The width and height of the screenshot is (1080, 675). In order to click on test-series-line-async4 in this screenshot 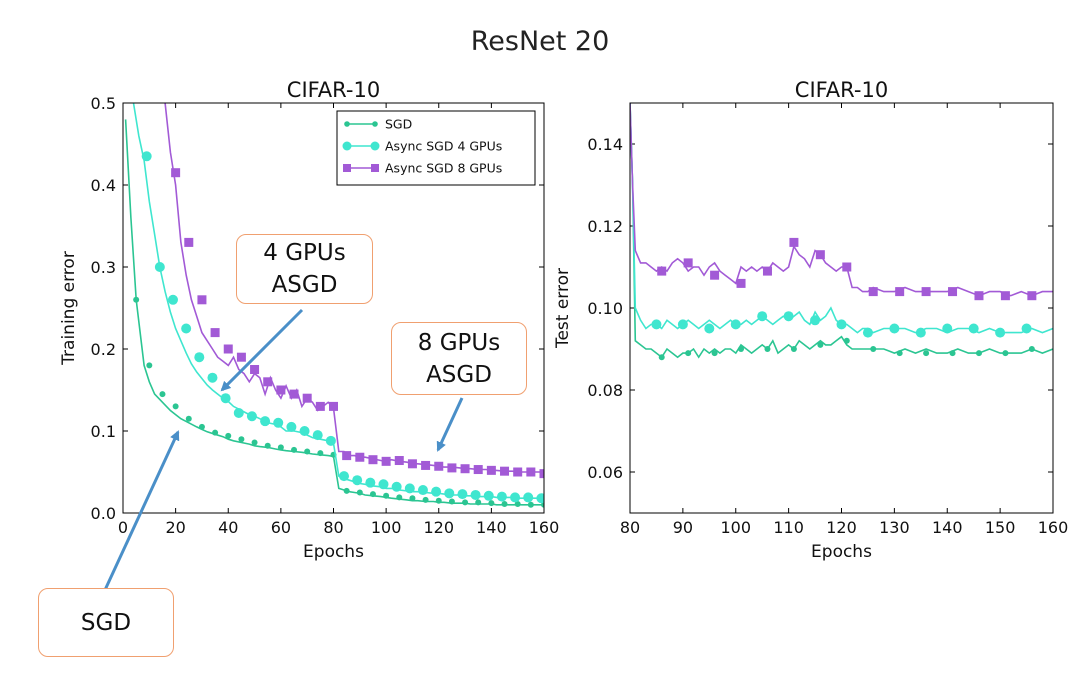, I will do `click(841, 218)`.